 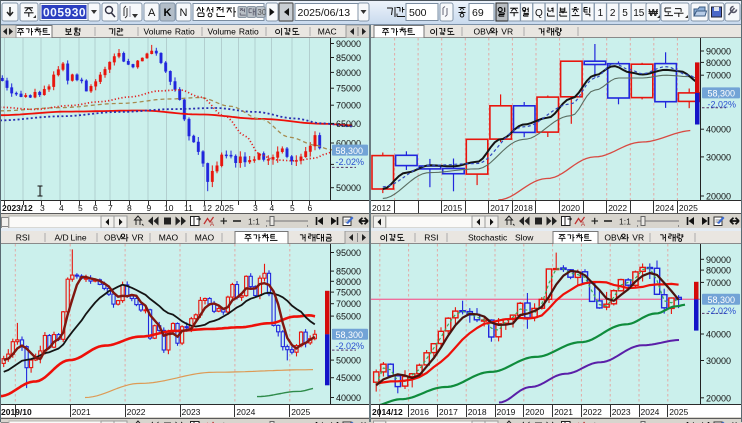 I want to click on svg-text: 69, so click(x=478, y=13).